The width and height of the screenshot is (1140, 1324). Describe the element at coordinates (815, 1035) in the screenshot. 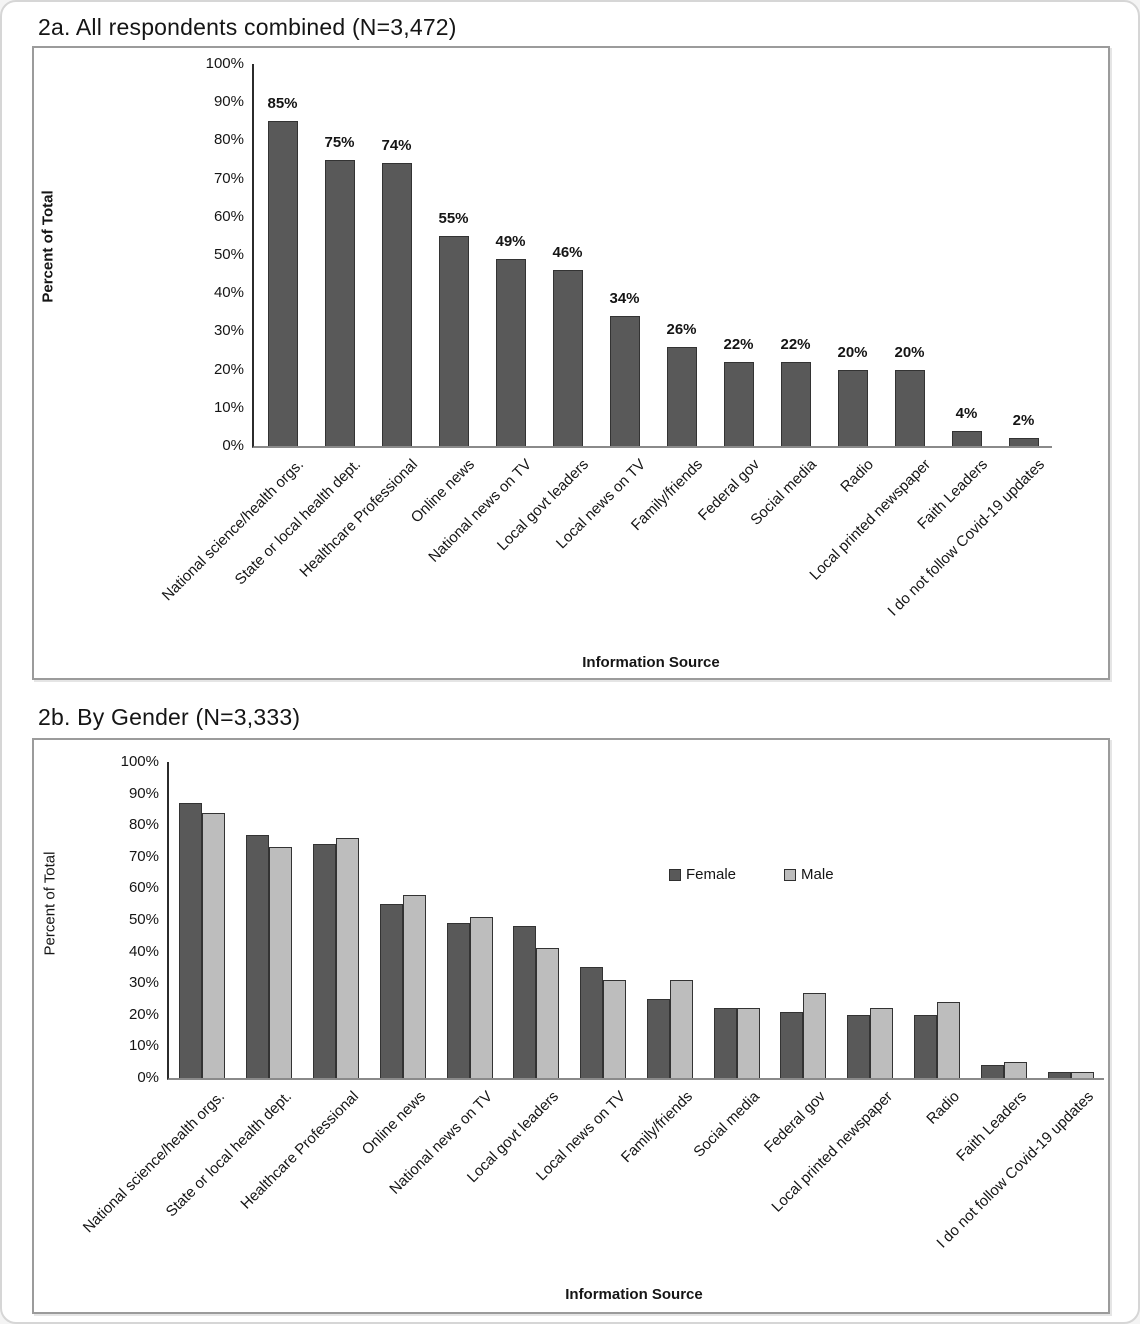

I see `bar-male-federal-gov` at that location.